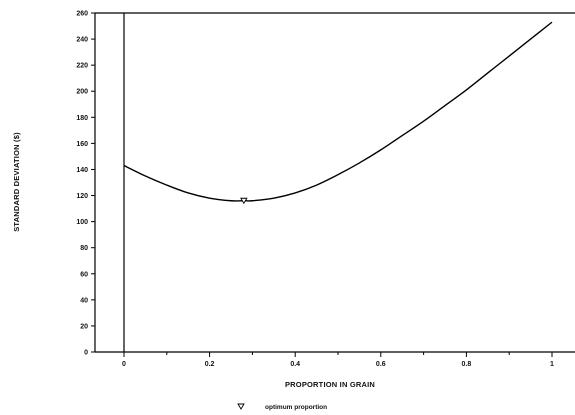  Describe the element at coordinates (124, 364) in the screenshot. I see `x-tick-label: 0` at that location.